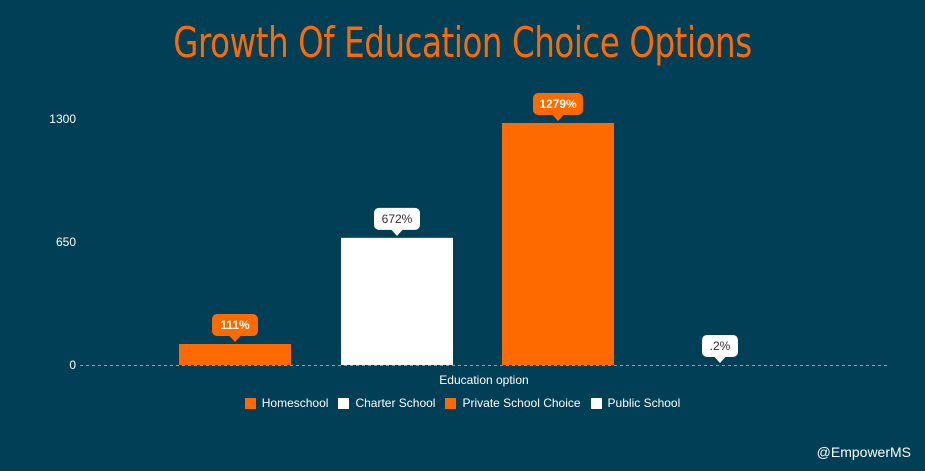  Describe the element at coordinates (395, 403) in the screenshot. I see `legend-label: Charter School` at that location.